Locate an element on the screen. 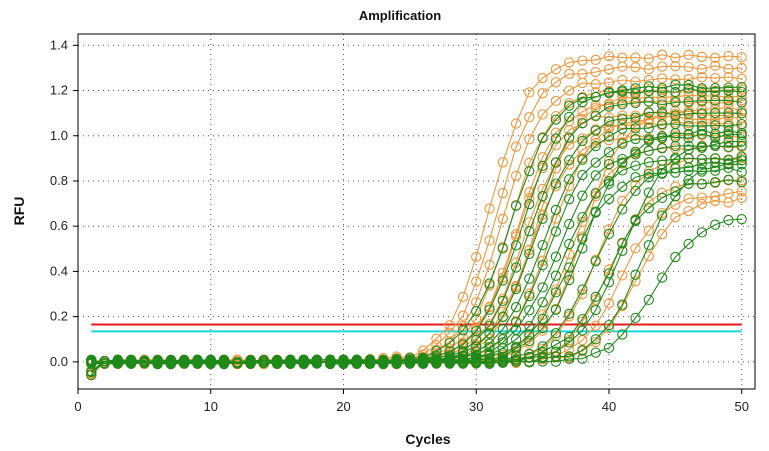 The height and width of the screenshot is (451, 769). x-tick-label: 40 is located at coordinates (609, 406).